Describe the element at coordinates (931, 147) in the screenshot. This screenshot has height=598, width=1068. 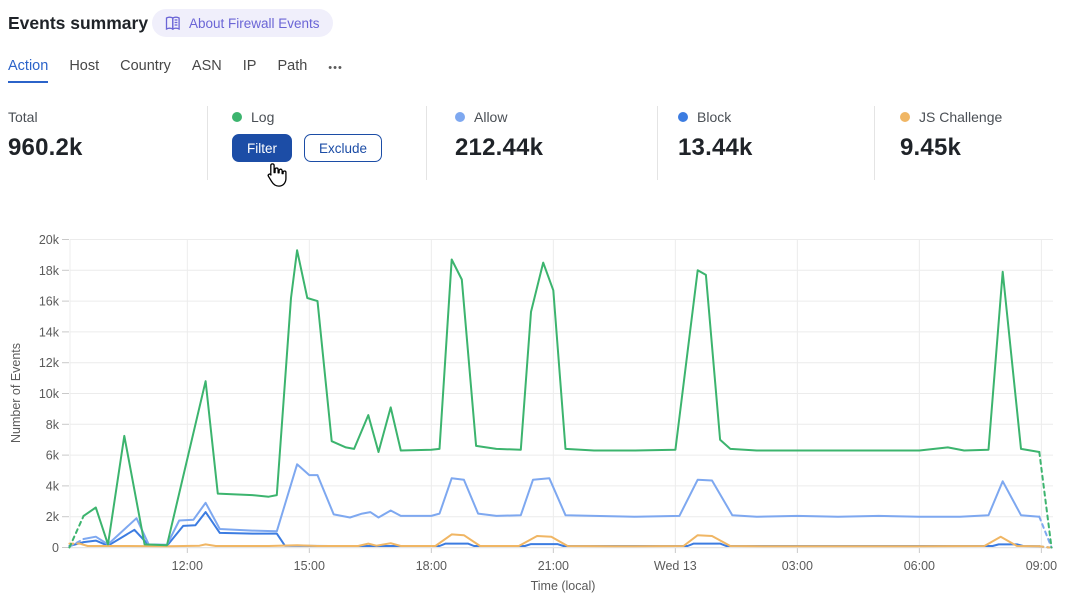
I see `stat-js-challenge-value: 9.45k` at that location.